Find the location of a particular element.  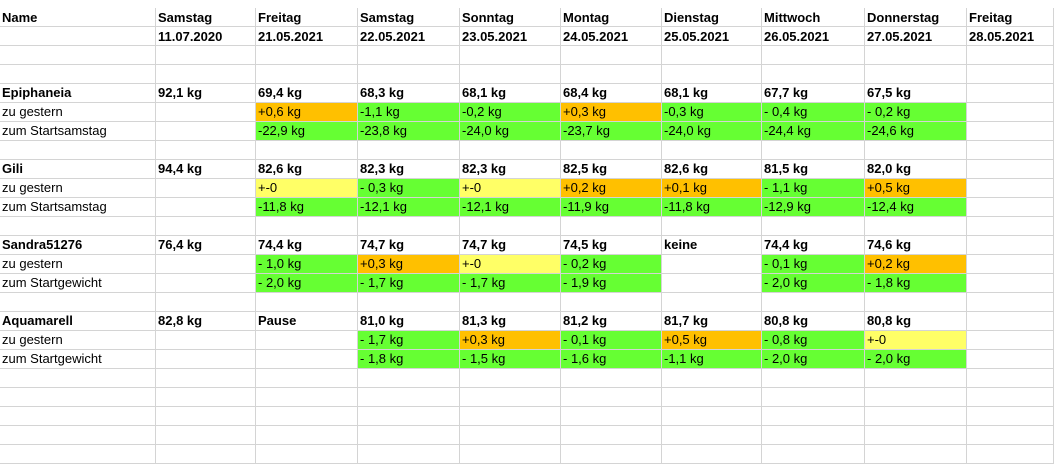

header-date: 28.05.2021 is located at coordinates (1010, 36).